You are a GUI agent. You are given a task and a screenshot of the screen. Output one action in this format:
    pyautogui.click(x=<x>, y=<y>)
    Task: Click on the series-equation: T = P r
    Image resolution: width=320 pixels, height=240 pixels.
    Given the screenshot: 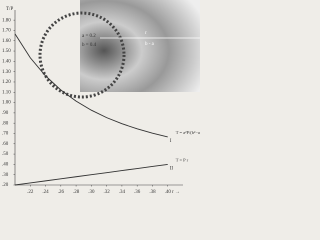 What is the action you would take?
    pyautogui.click(x=182, y=159)
    